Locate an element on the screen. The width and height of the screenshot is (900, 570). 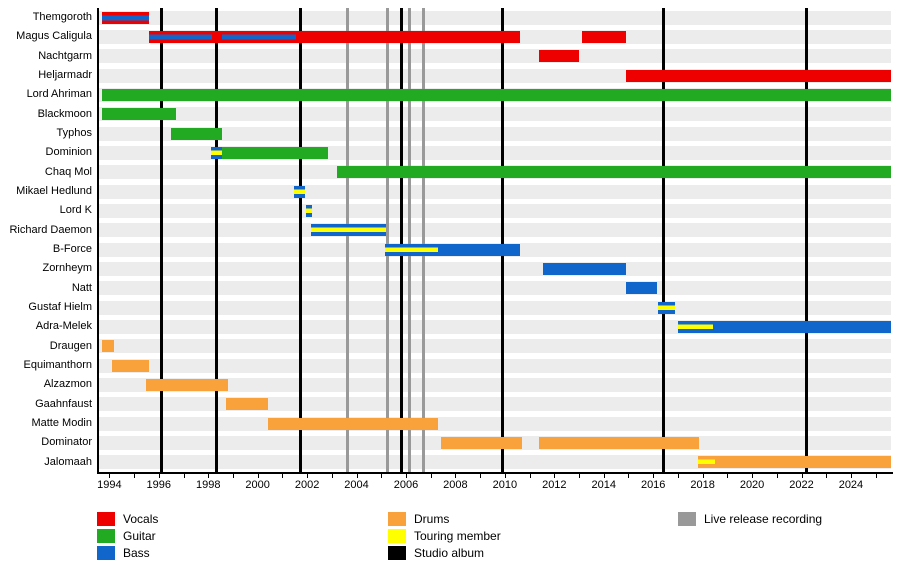
member-label: Lord K is located at coordinates (75, 210).